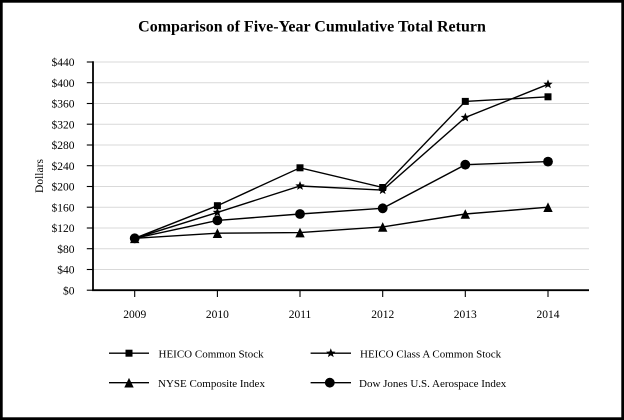 The height and width of the screenshot is (420, 624). What do you see at coordinates (548, 315) in the screenshot?
I see `svg-text: 2014` at bounding box center [548, 315].